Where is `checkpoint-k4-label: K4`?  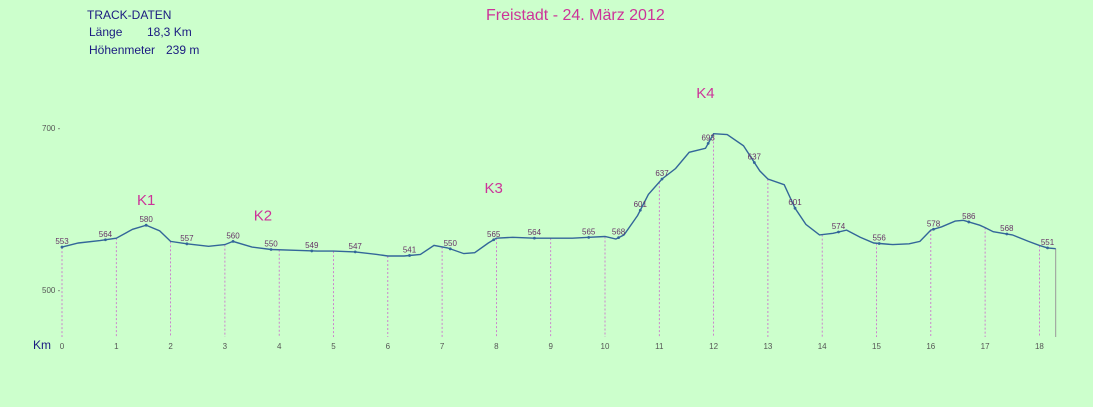 checkpoint-k4-label: K4 is located at coordinates (705, 93).